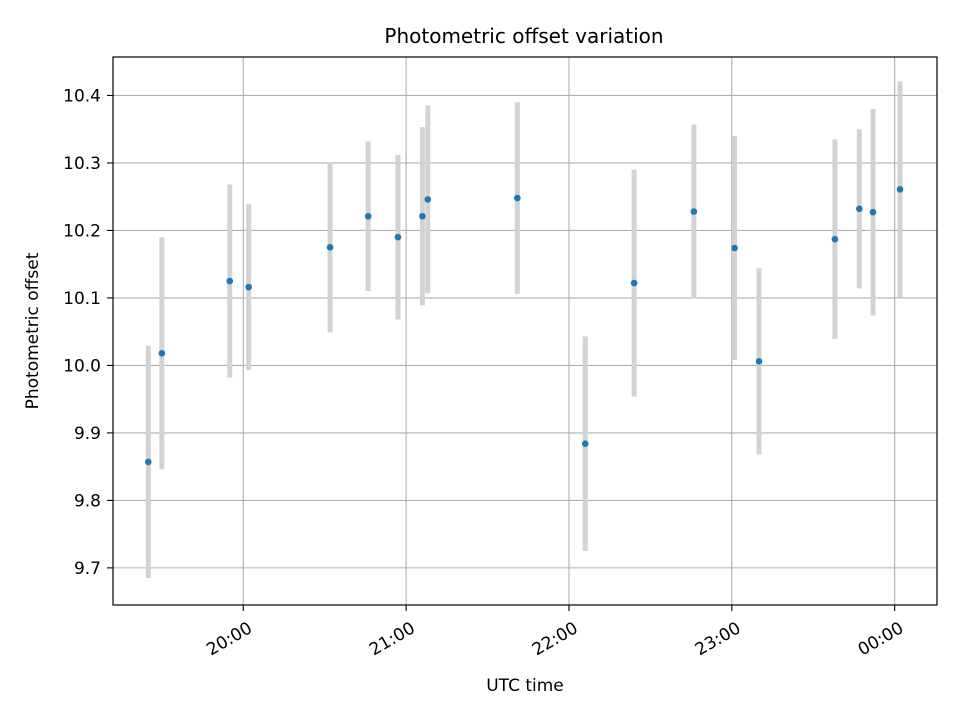 This screenshot has width=960, height=720. Describe the element at coordinates (82, 332) in the screenshot. I see `y-tick-labels: 9.7 9.8 9.9 10.0 10.1 10.2 10.3 10.4` at that location.